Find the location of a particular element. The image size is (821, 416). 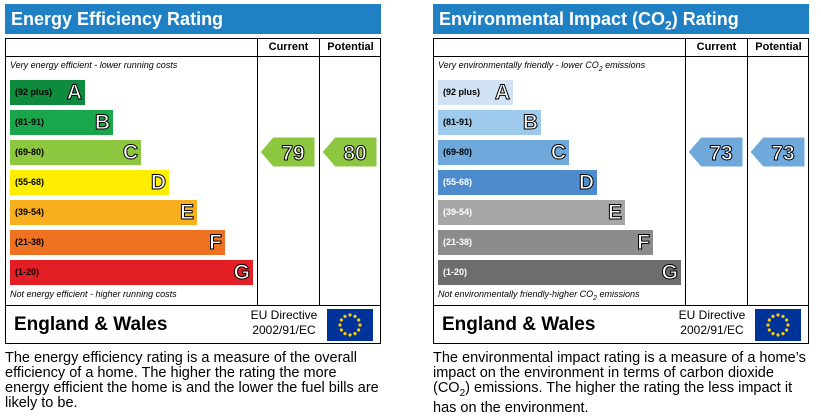

top-note-text-end: emissions is located at coordinates (624, 65).